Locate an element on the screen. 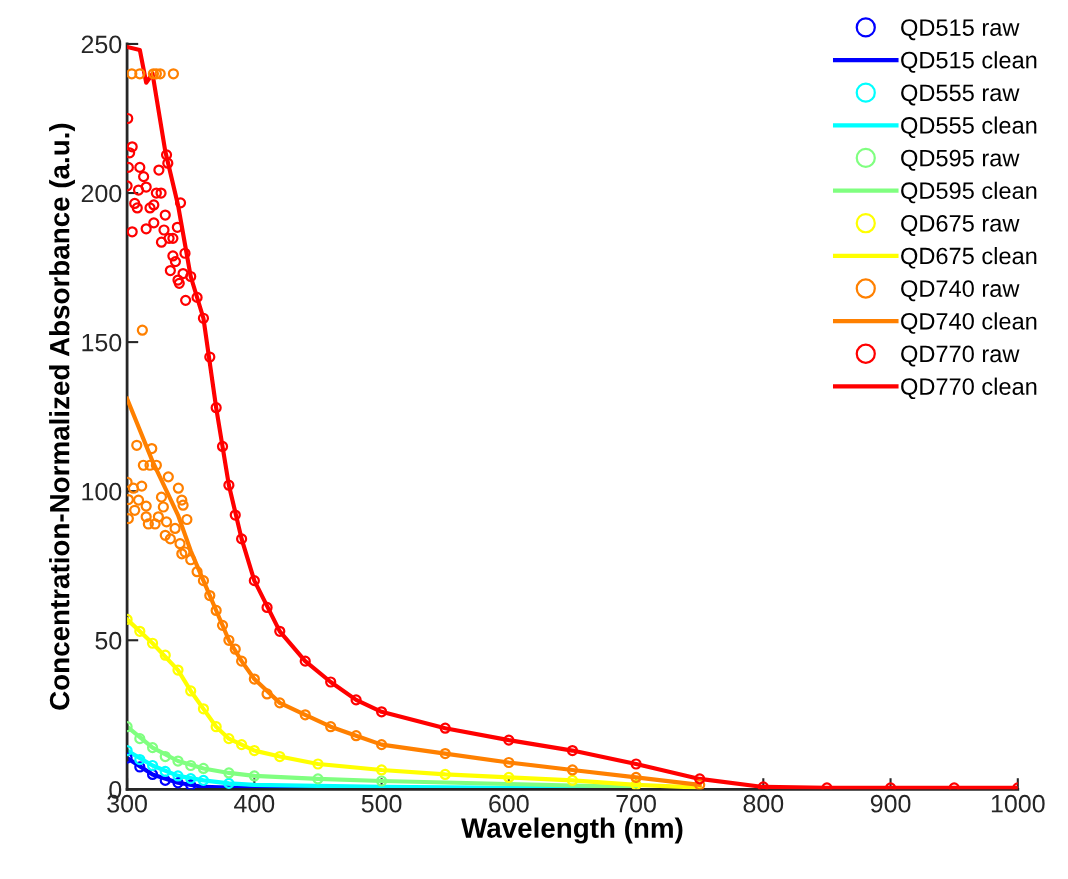 This screenshot has height=879, width=1068. legend-label: QD770 clean is located at coordinates (969, 388).